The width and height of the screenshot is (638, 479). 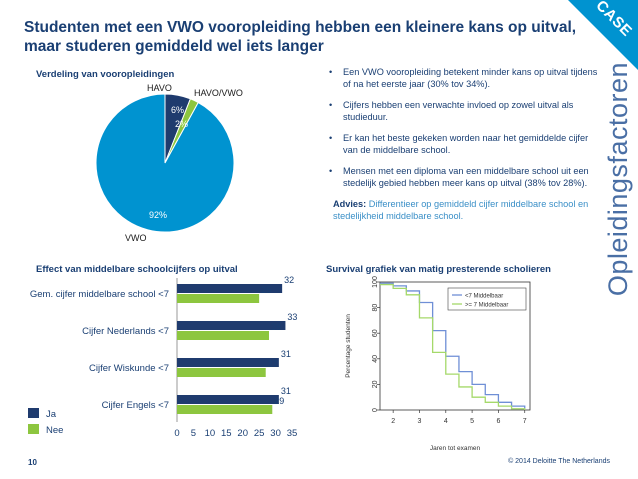 What do you see at coordinates (193, 433) in the screenshot?
I see `bar-x-tick: 5` at bounding box center [193, 433].